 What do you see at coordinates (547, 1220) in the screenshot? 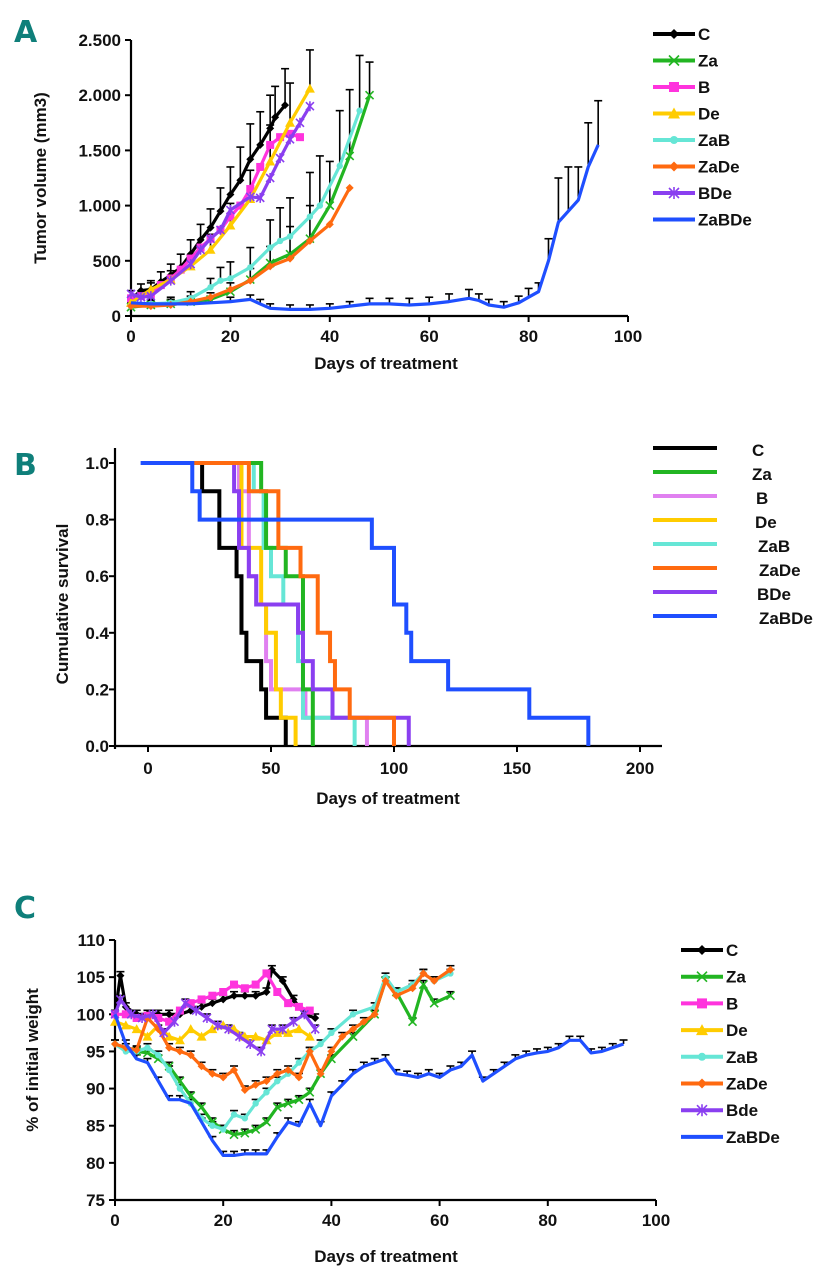
I see `x-tick-label: 80` at bounding box center [547, 1220].